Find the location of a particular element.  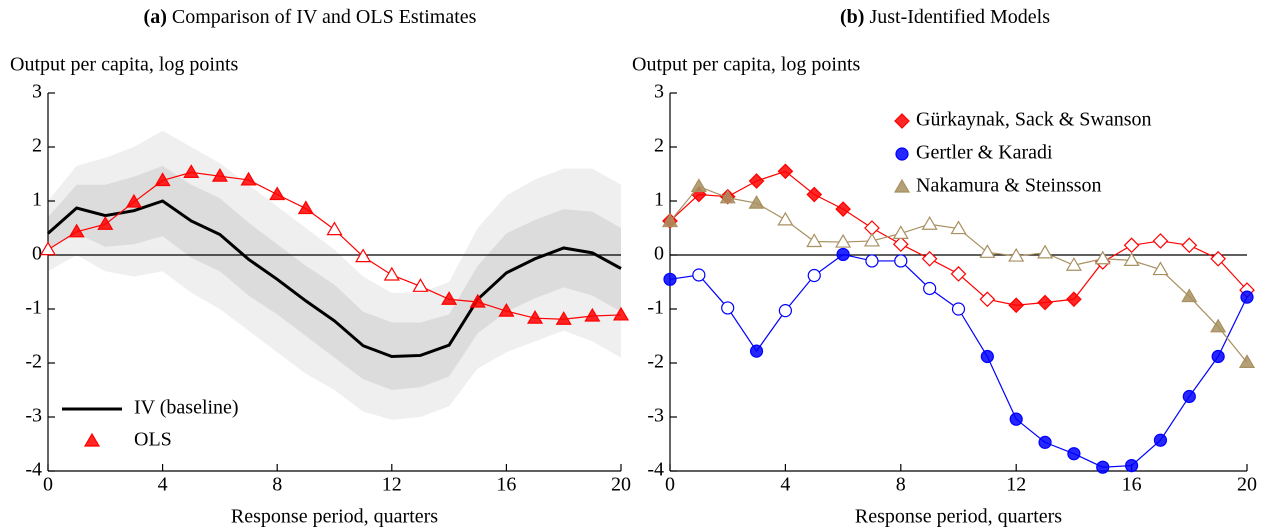

panel-label: (b) is located at coordinates (852, 17).